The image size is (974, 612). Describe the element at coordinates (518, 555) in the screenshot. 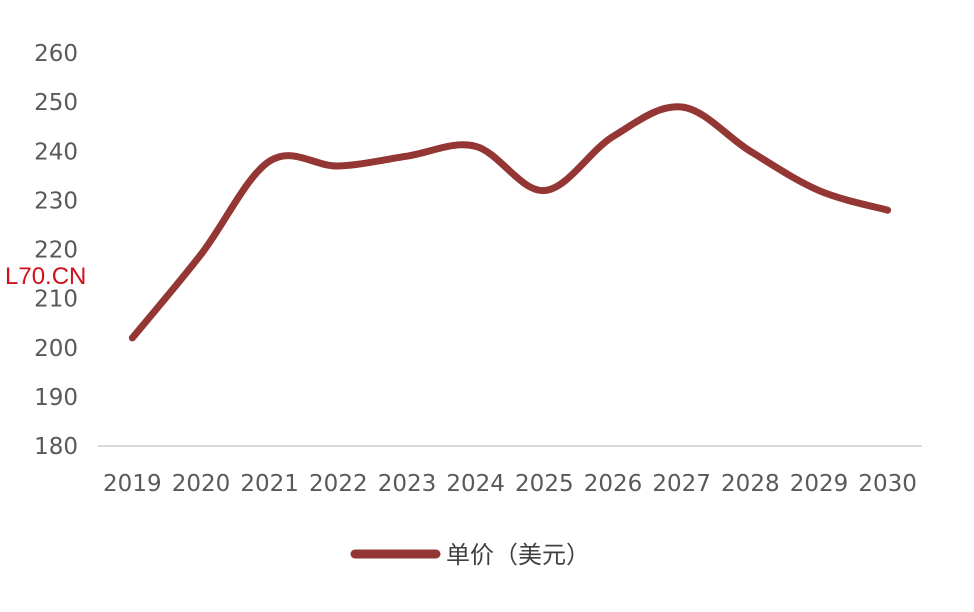

I see `legend-label: 单价（美元）` at that location.